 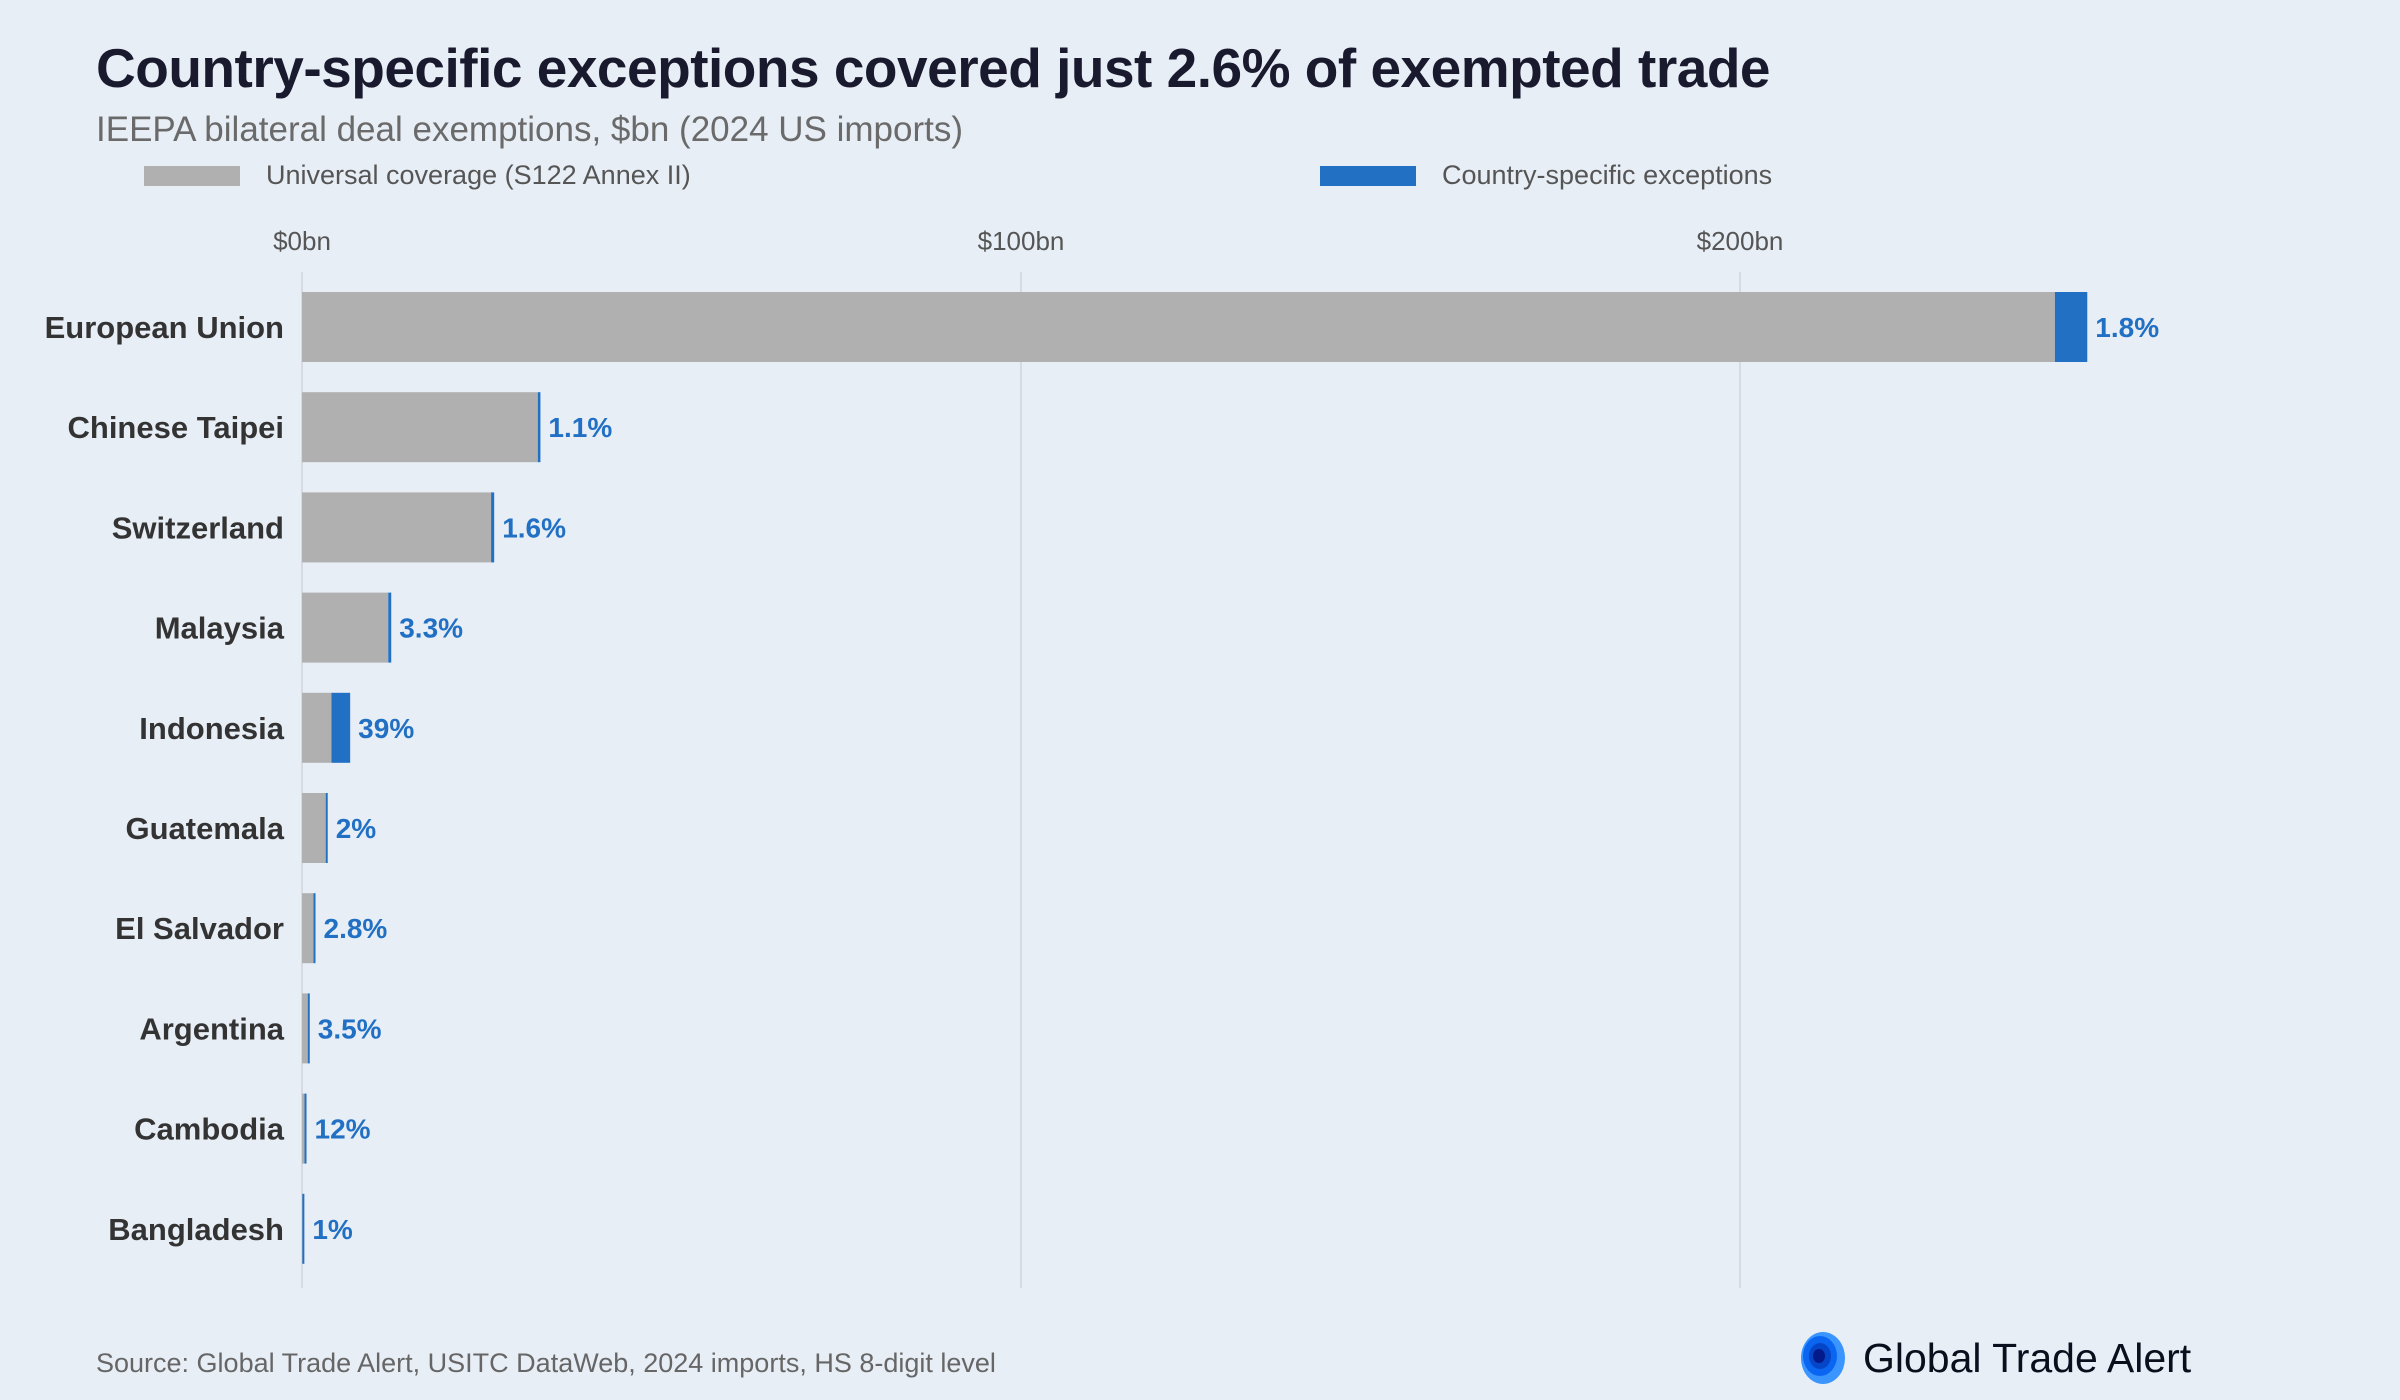 What do you see at coordinates (343, 1129) in the screenshot?
I see `data-label: 12%` at bounding box center [343, 1129].